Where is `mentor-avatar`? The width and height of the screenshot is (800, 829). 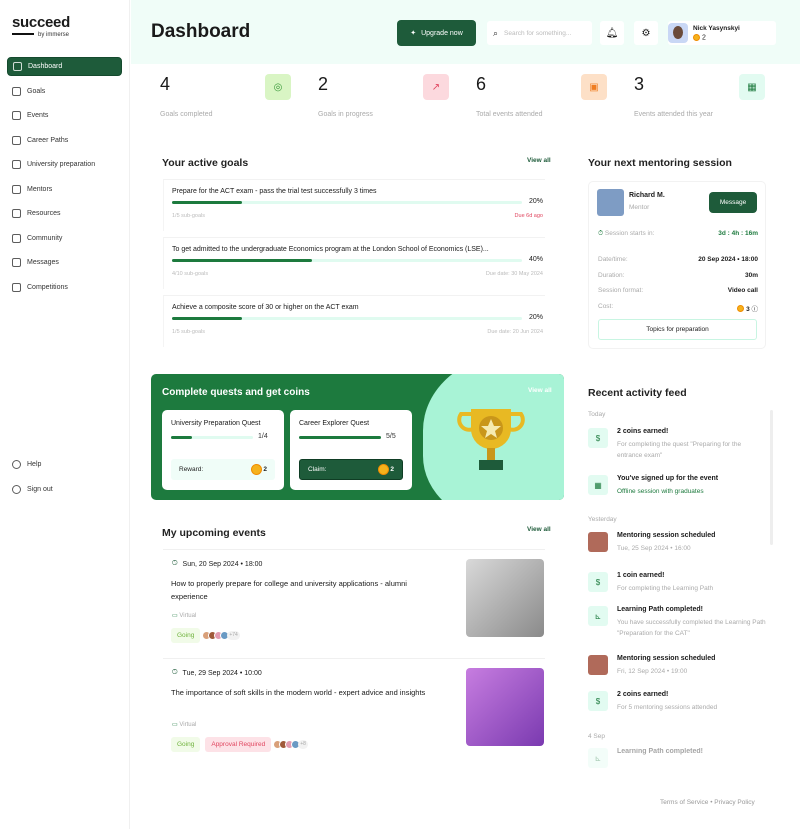
mentor-avatar is located at coordinates (610, 202).